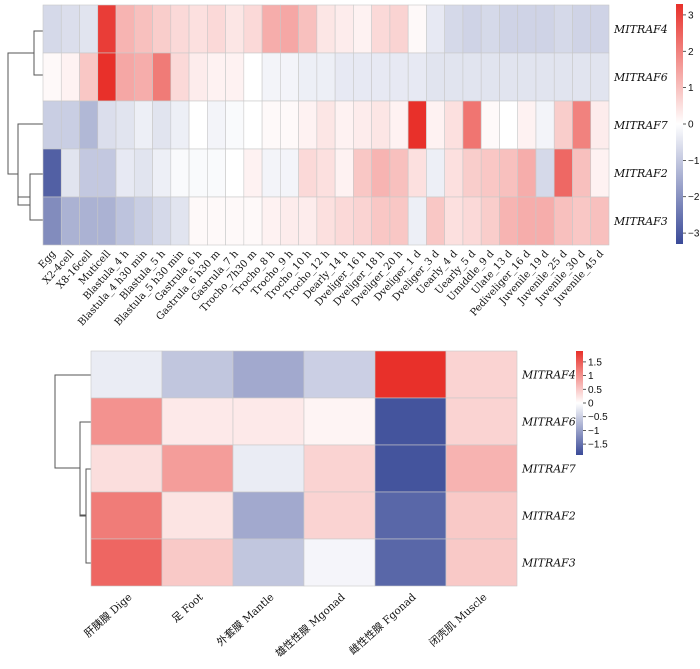  Describe the element at coordinates (417, 221) in the screenshot. I see `heatmap-cell-mitraf3-dveliger-1-d` at that location.